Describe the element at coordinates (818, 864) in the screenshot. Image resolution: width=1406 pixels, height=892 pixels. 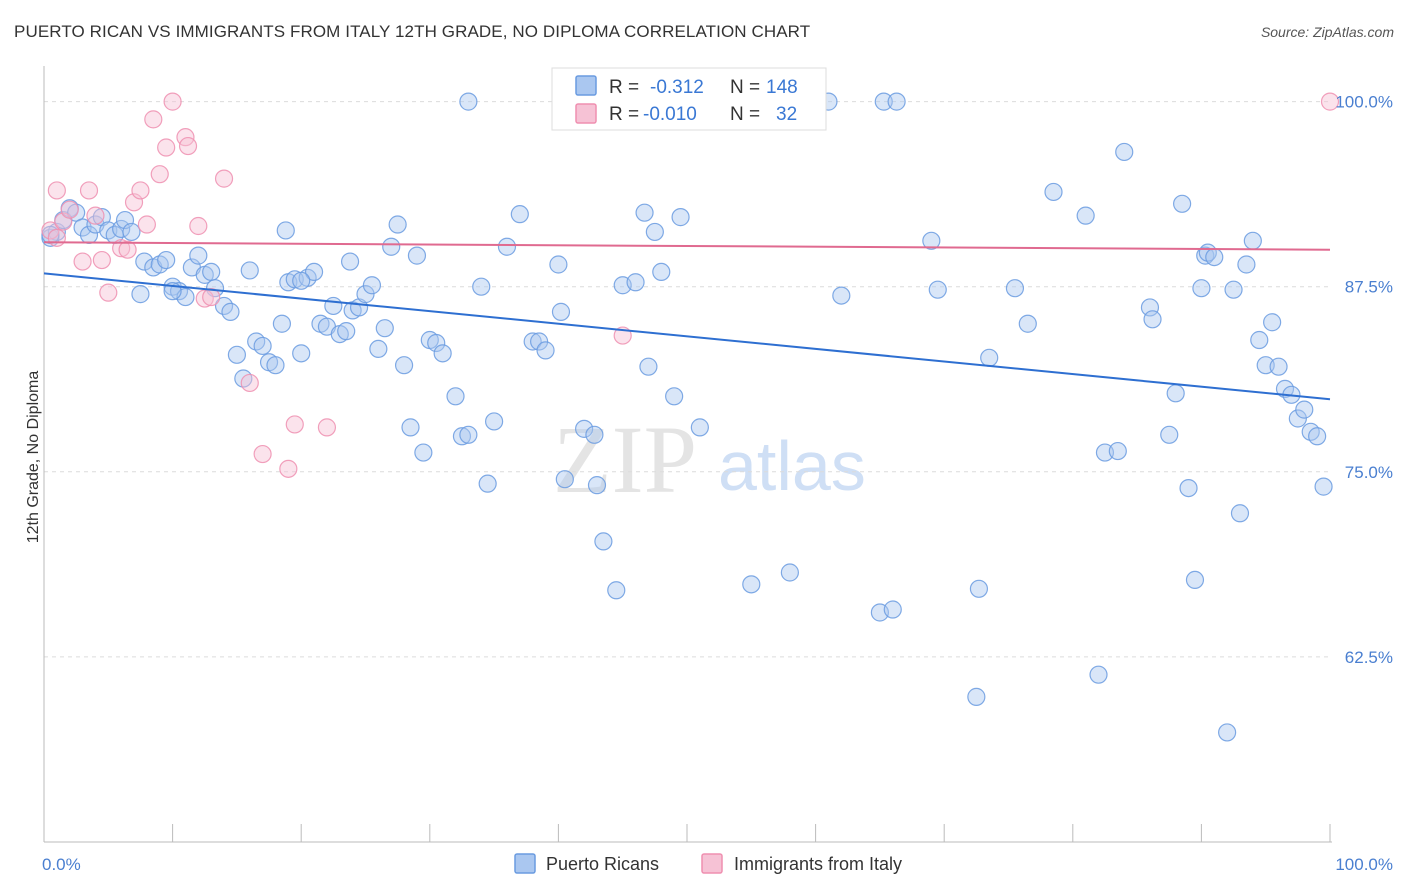
I see `bottom-legend-label-2: Immigrants from Italy` at that location.